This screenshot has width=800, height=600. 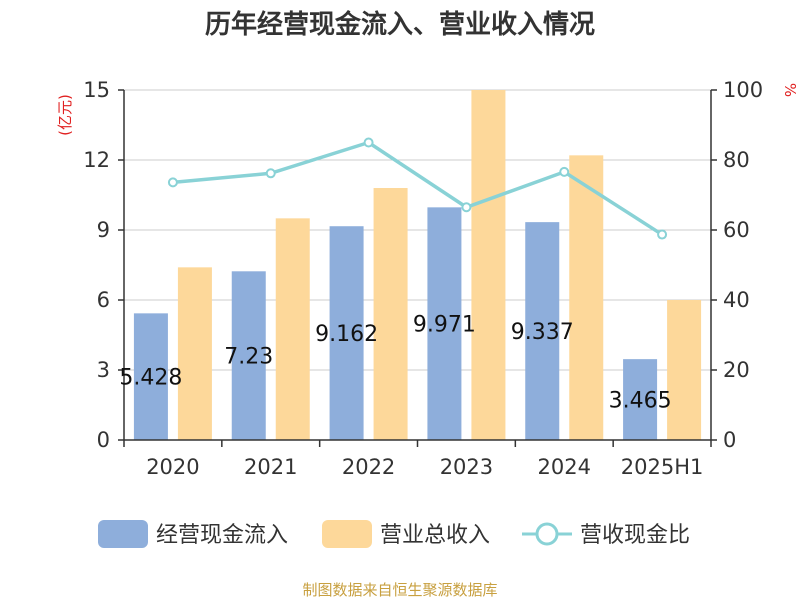 I want to click on right-tick-label: 40, so click(x=736, y=300).